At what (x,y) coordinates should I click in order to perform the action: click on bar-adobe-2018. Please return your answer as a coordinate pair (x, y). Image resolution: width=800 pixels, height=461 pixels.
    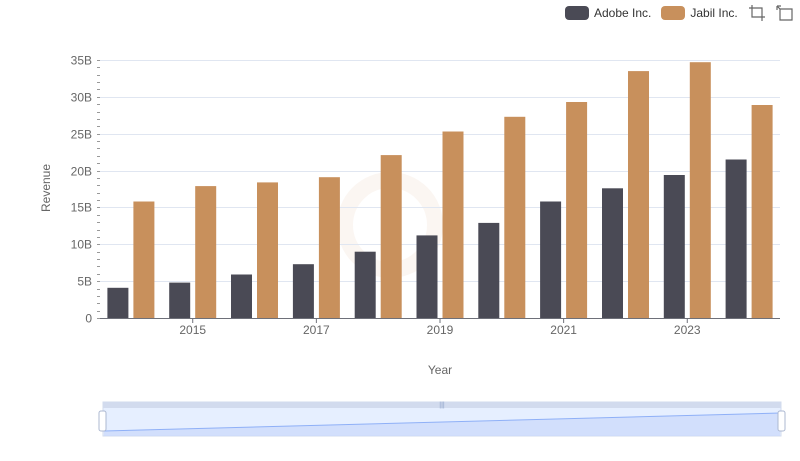
    Looking at the image, I should click on (365, 284).